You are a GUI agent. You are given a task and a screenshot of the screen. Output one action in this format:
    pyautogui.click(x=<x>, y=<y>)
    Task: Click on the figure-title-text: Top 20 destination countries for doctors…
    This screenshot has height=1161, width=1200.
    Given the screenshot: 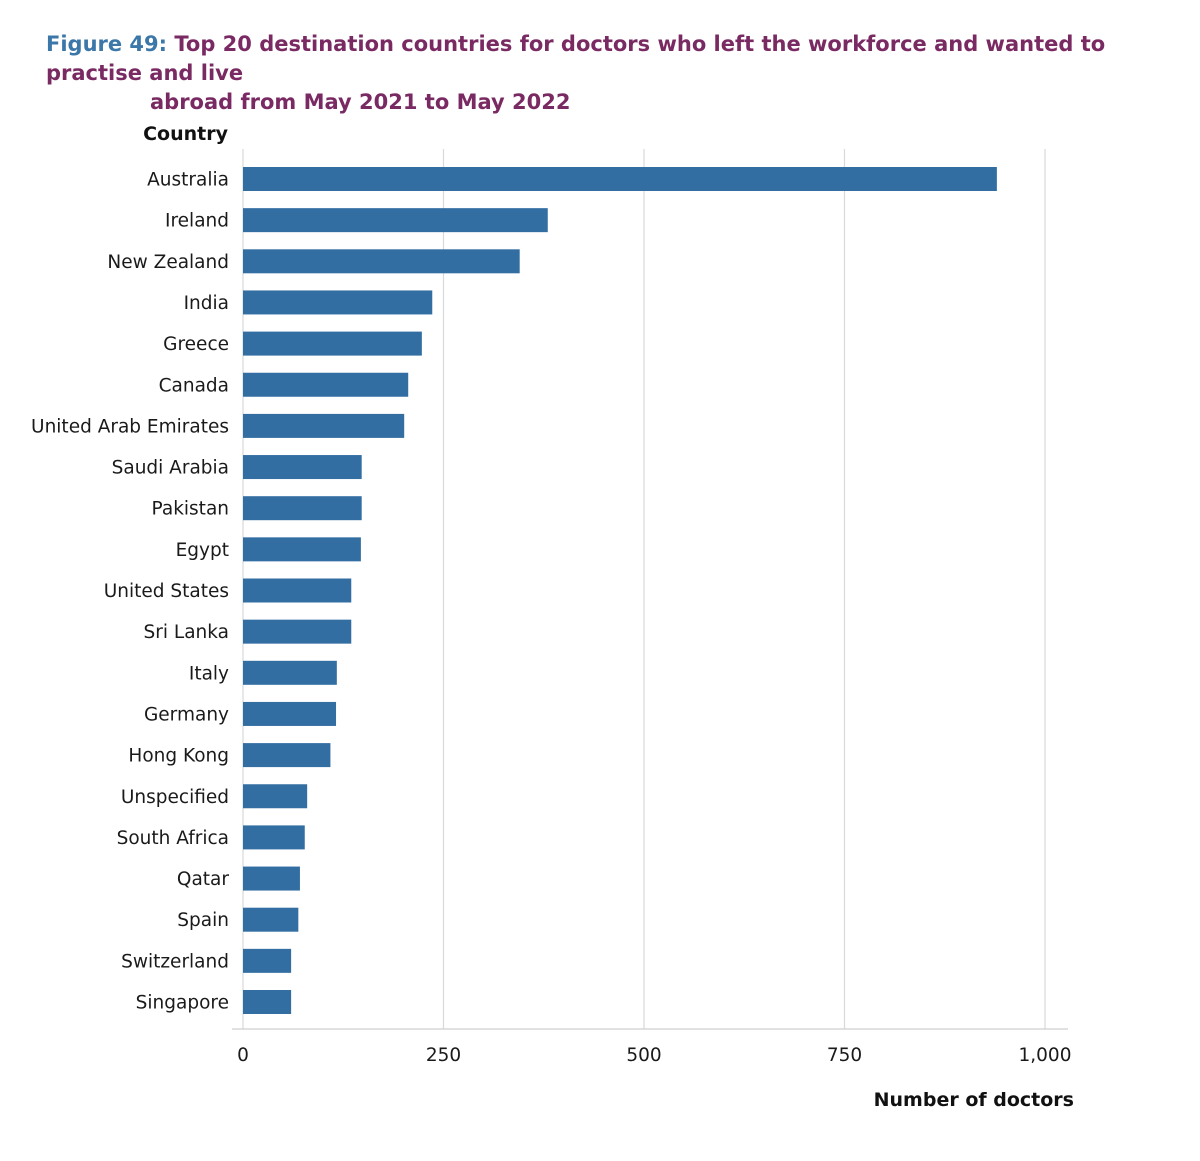 What is the action you would take?
    pyautogui.click(x=576, y=58)
    